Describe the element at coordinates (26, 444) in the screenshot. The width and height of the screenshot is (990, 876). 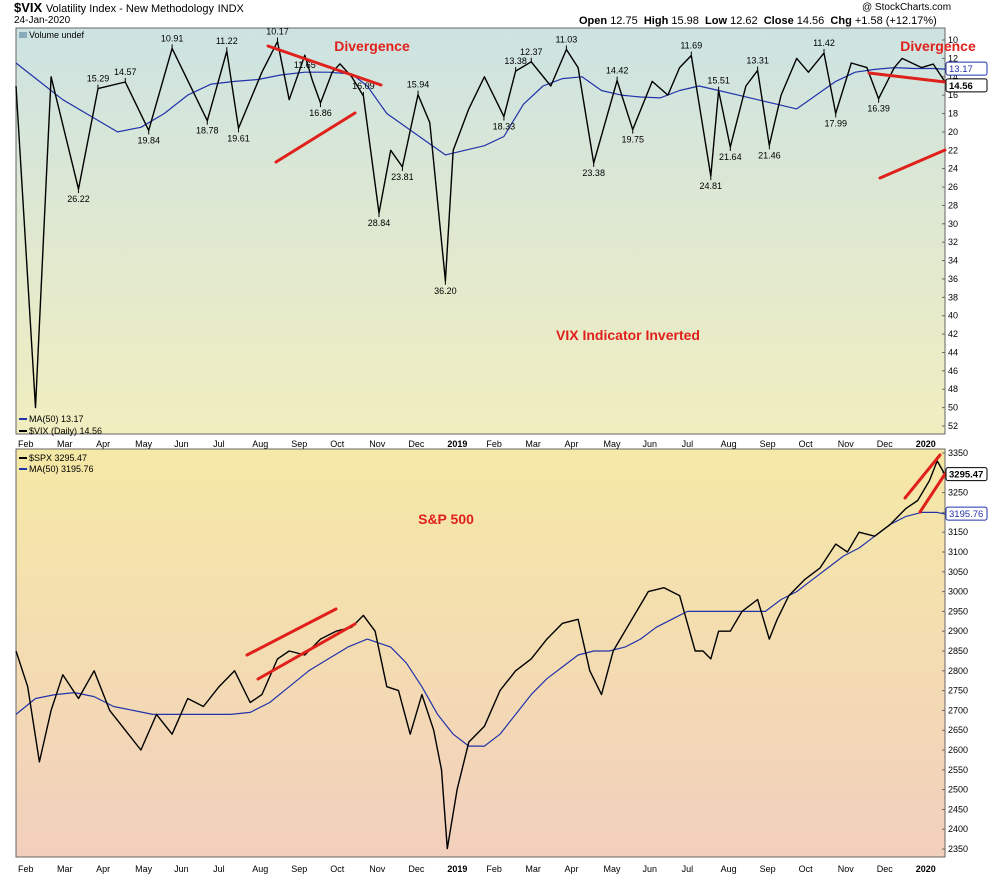
I see `vix-xtick-label: Feb` at that location.